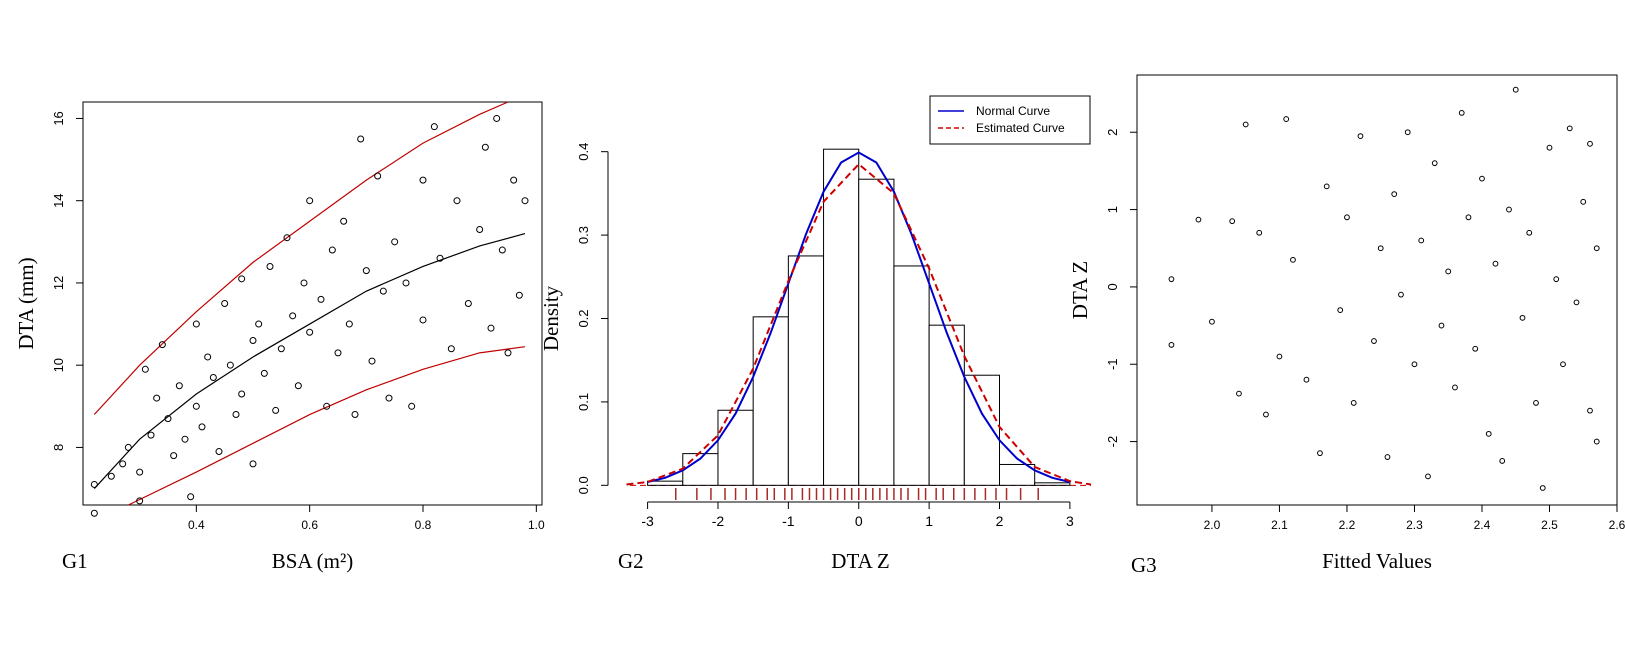 The height and width of the screenshot is (650, 1625). Describe the element at coordinates (196, 525) in the screenshot. I see `x-tick-label: 0.4` at that location.